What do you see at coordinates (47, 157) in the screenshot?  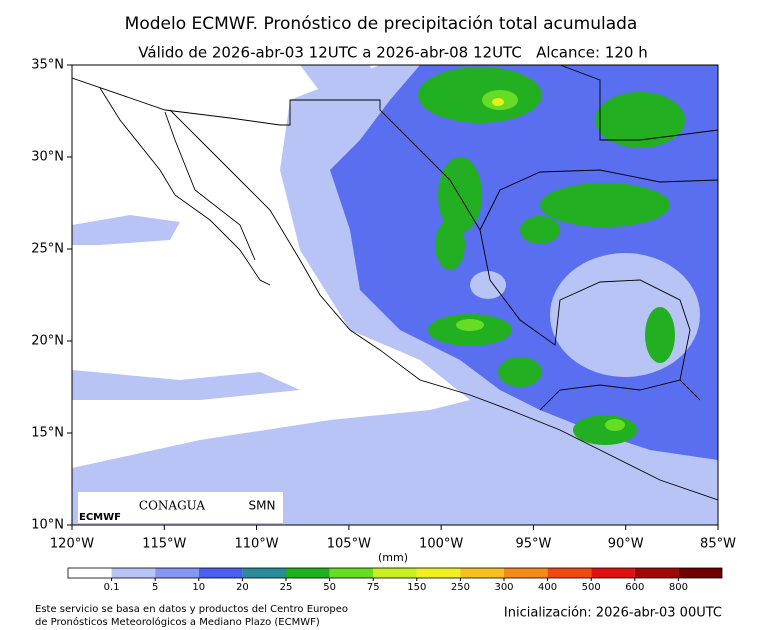 I see `lat-tick-label: 30°N` at bounding box center [47, 157].